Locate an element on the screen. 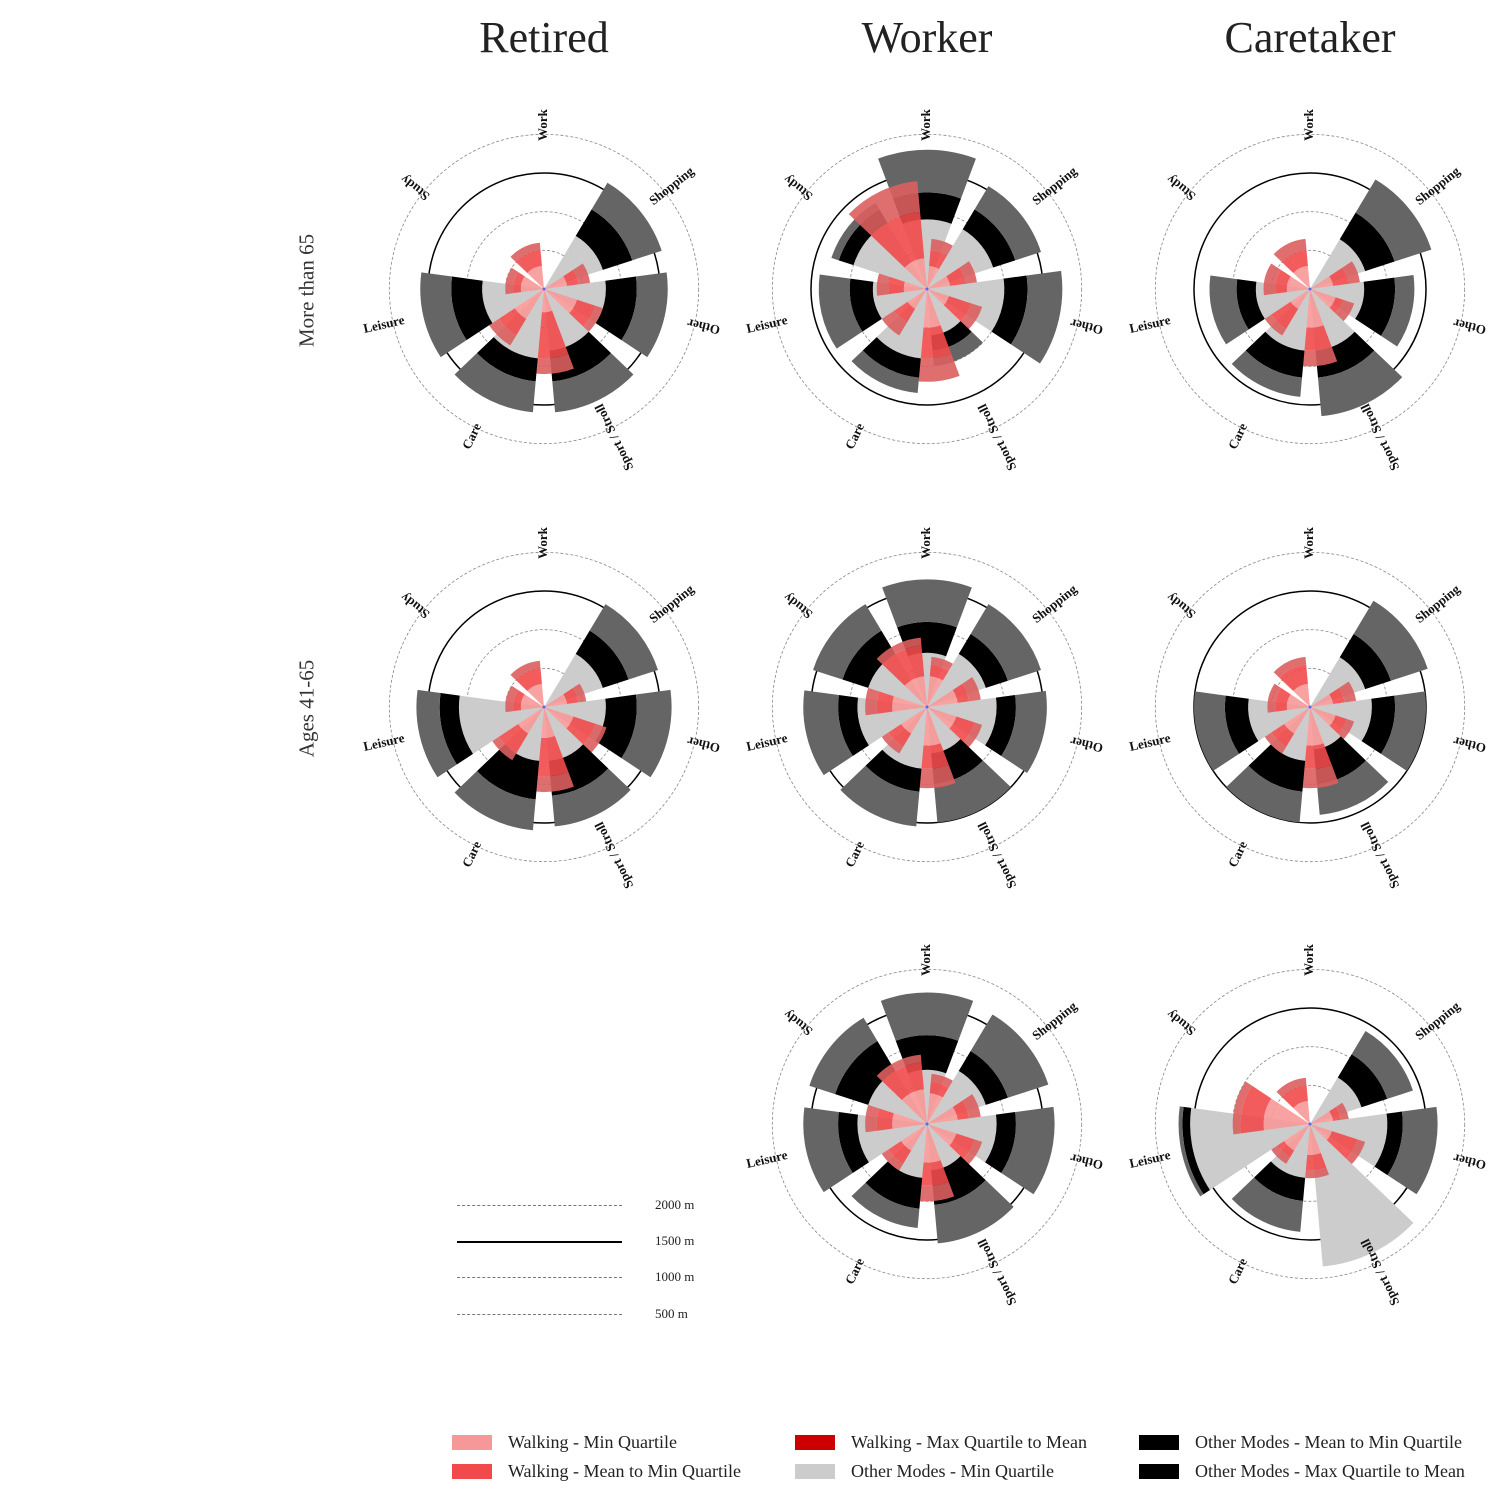 This screenshot has width=1500, height=1500. legend-swatch-walk-mean is located at coordinates (472, 1471).